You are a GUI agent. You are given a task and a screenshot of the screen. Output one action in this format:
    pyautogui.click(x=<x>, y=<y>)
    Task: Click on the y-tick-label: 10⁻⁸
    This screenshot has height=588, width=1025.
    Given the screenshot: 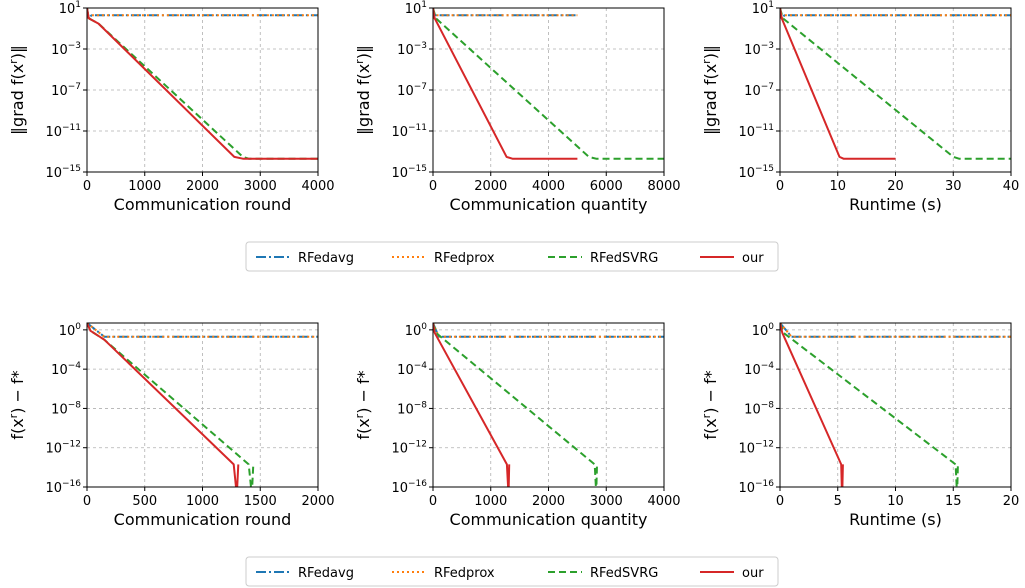 What is the action you would take?
    pyautogui.click(x=759, y=408)
    